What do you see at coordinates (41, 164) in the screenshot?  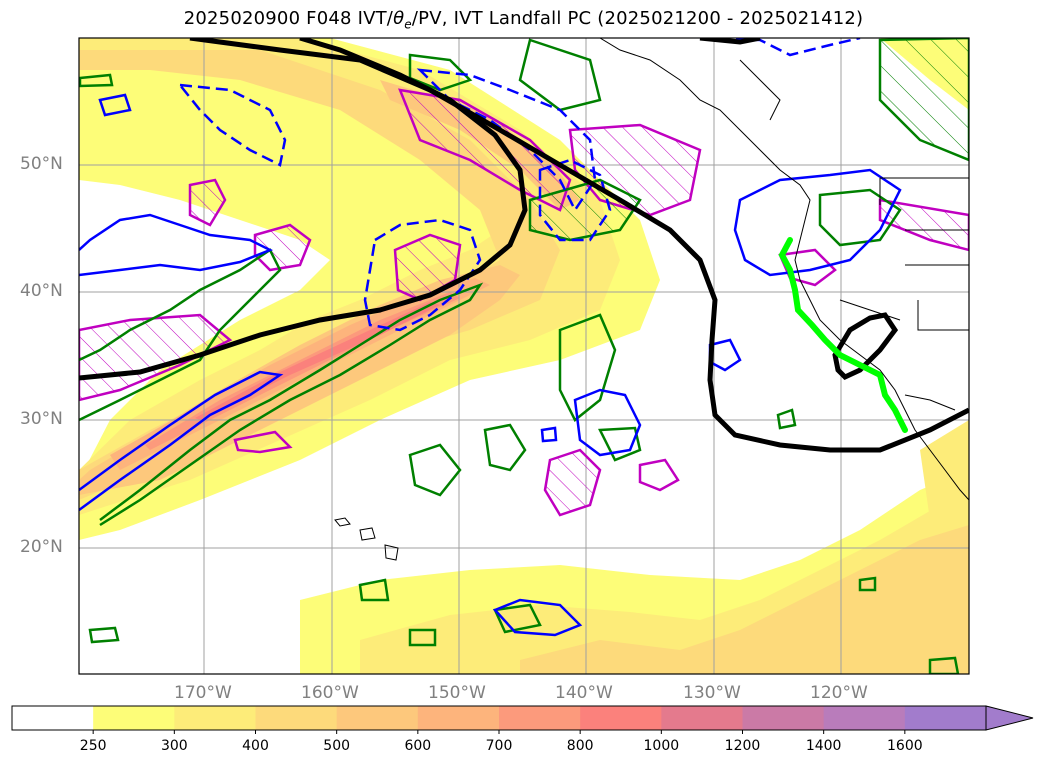 I see `lat-label-50: 50°N` at bounding box center [41, 164].